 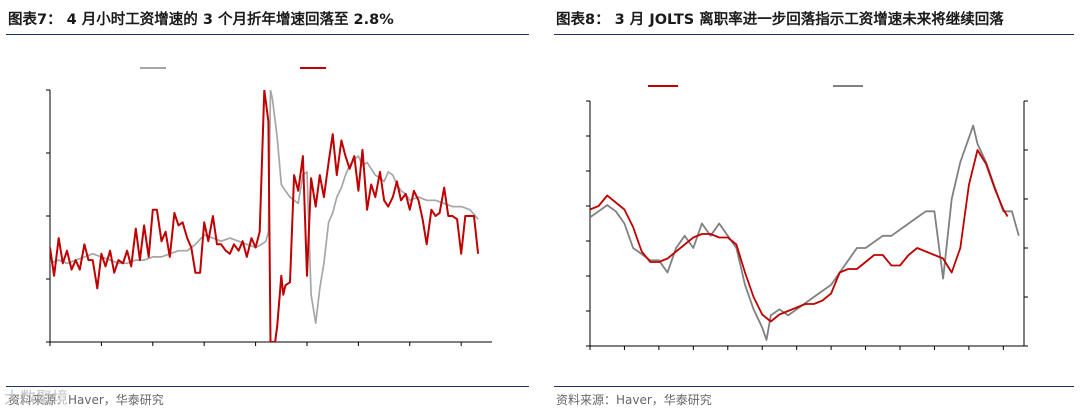 I want to click on chart-title: 图表7： 4 月小时工资增速的 3 个月折年增速回落至 2.8%, so click(x=201, y=20).